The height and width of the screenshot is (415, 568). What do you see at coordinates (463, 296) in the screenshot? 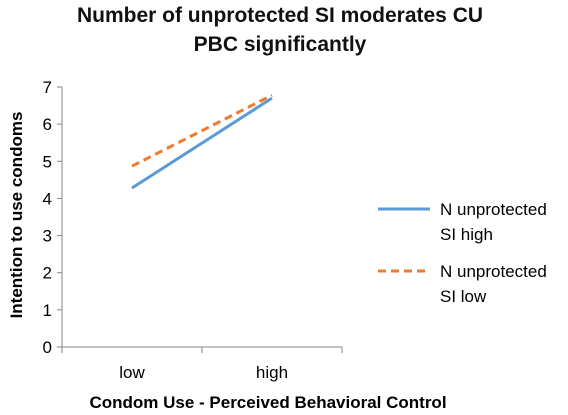
I see `legend-label-si-low-line-2: SI low` at bounding box center [463, 296].